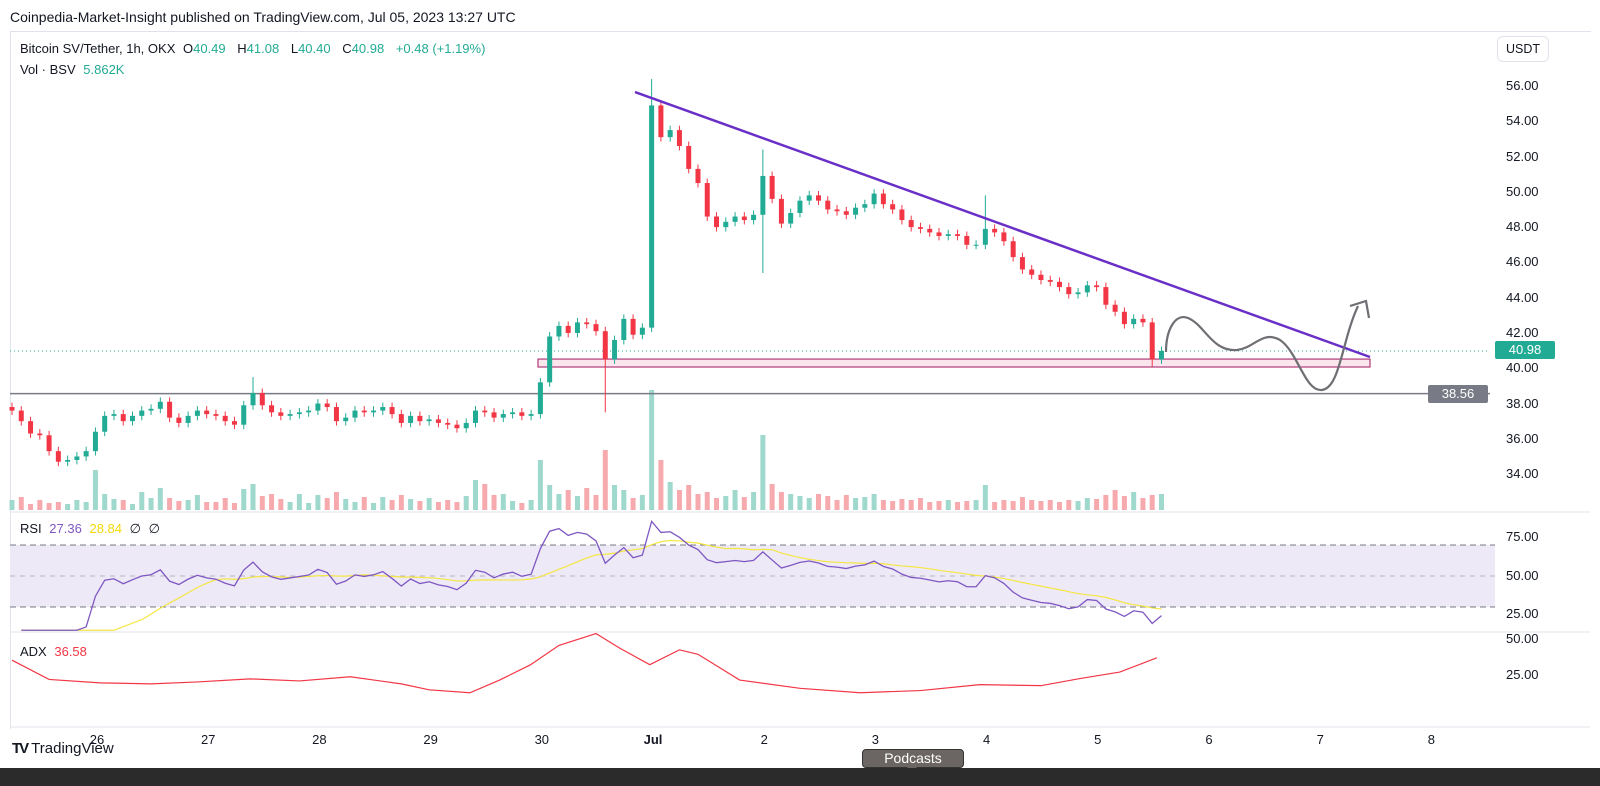  I want to click on support-zone, so click(954, 363).